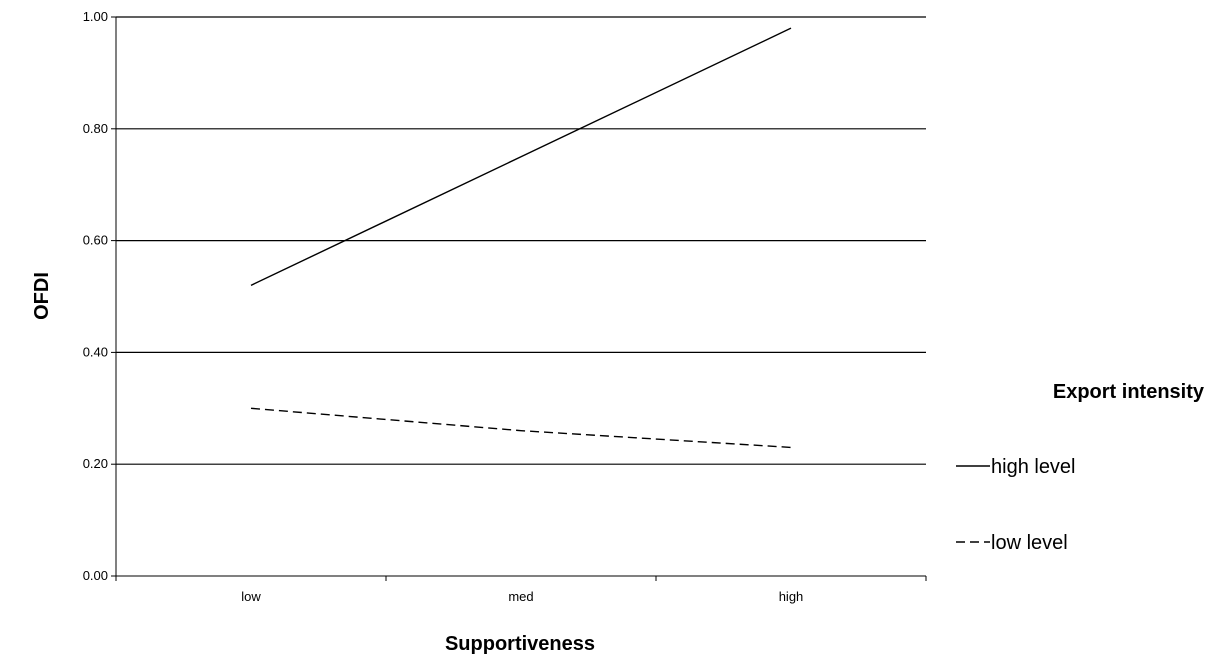 This screenshot has height=663, width=1217. I want to click on x-tick-label: low, so click(251, 596).